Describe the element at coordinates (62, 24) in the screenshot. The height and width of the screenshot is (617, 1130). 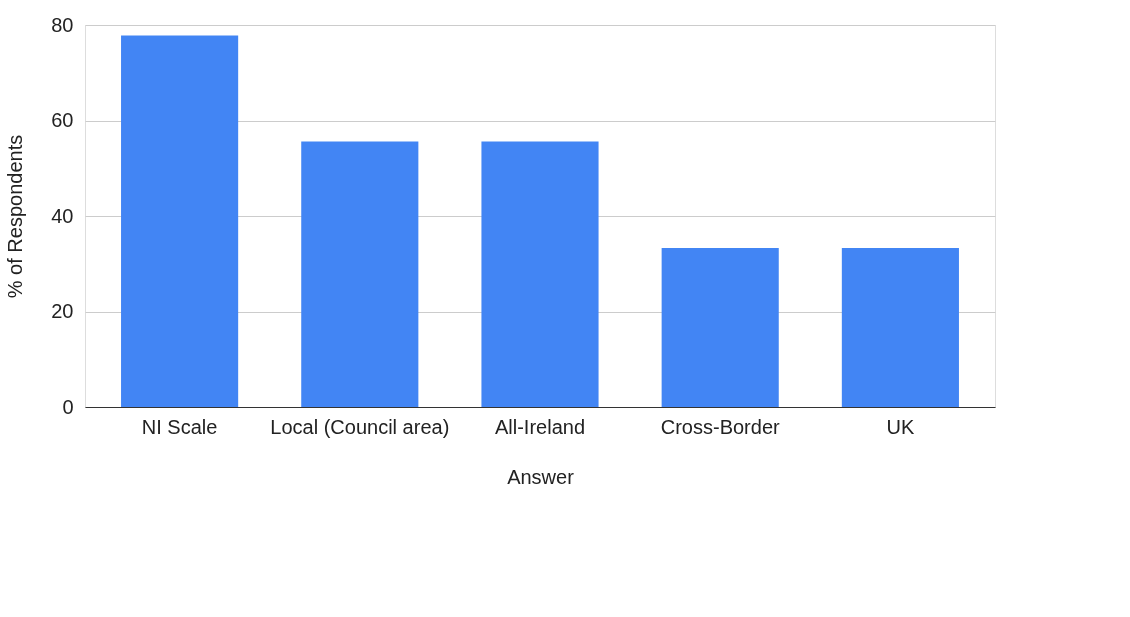
I see `y-tick-label: 80` at that location.